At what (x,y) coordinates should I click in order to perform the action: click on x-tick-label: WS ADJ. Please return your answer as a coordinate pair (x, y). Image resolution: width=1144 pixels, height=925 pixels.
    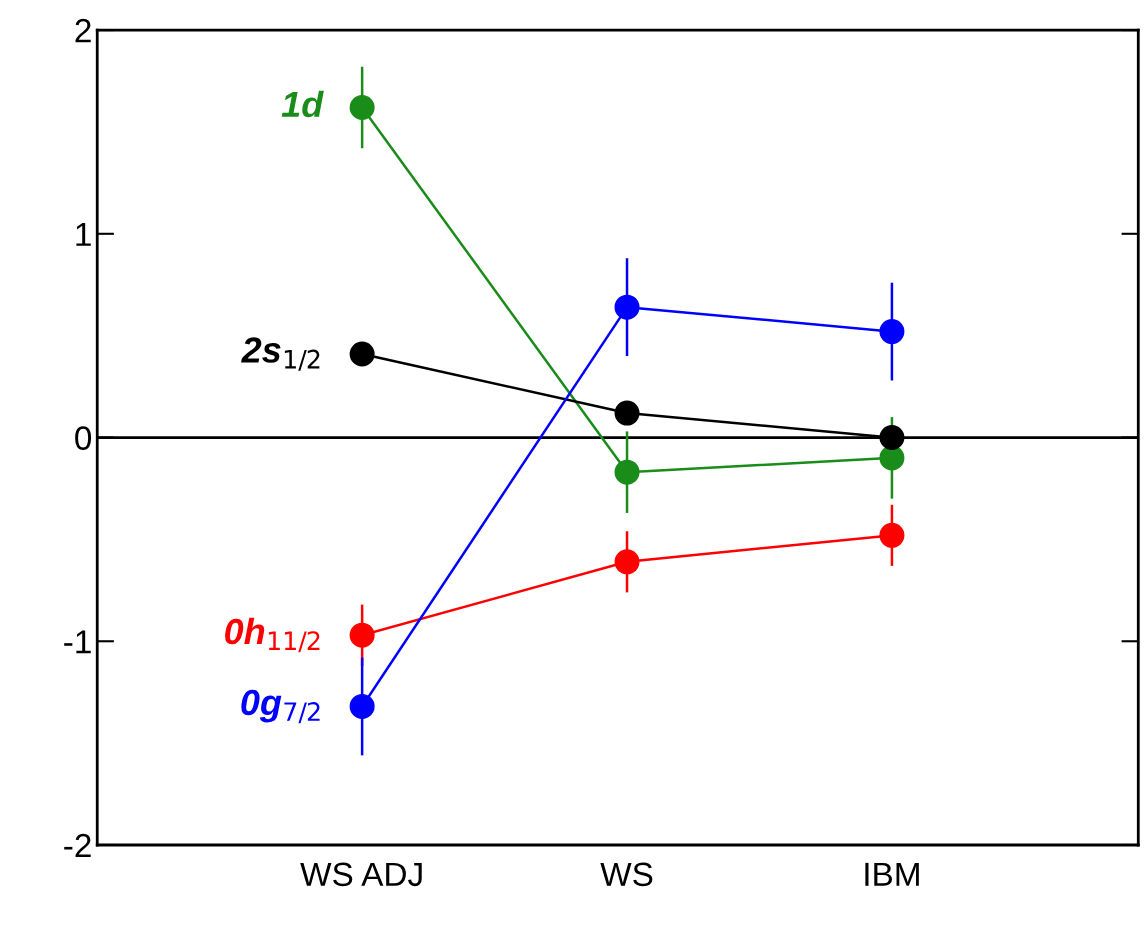
    Looking at the image, I should click on (361, 874).